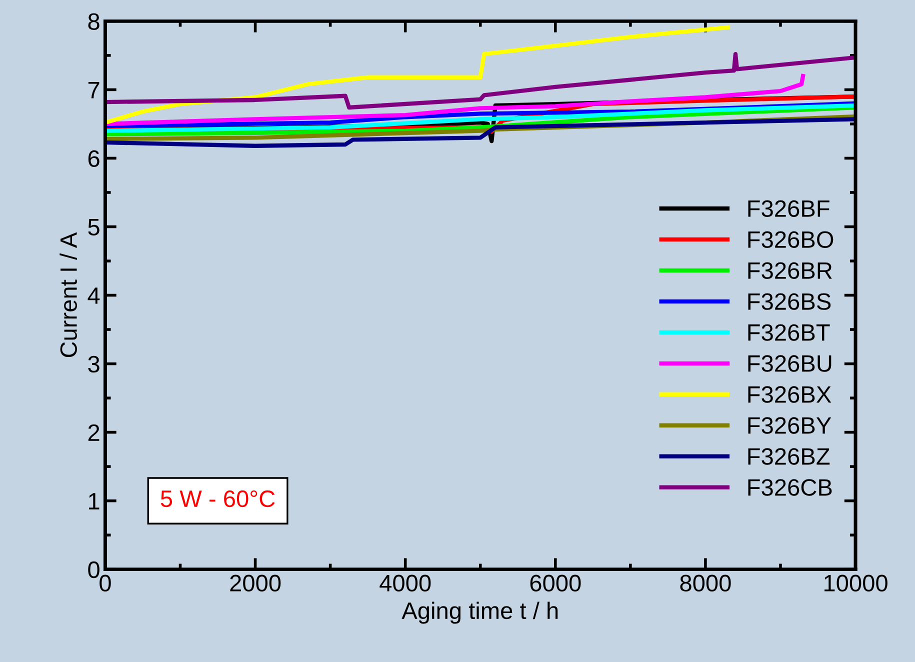  I want to click on legend-label: F326BS, so click(789, 301).